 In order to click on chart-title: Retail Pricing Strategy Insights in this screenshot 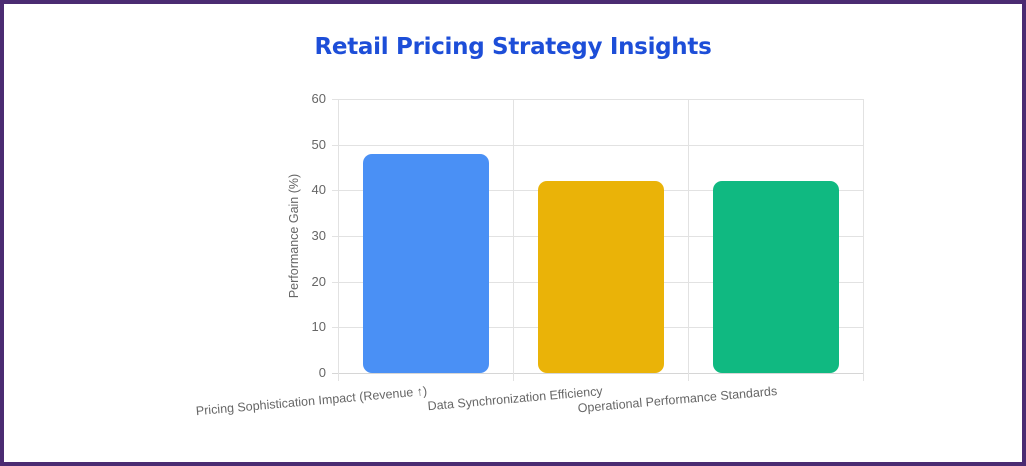, I will do `click(513, 47)`.